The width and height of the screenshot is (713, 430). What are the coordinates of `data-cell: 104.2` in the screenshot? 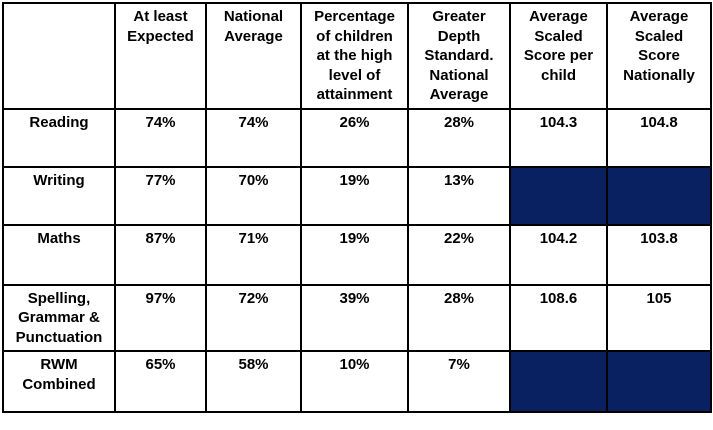 It's located at (558, 254).